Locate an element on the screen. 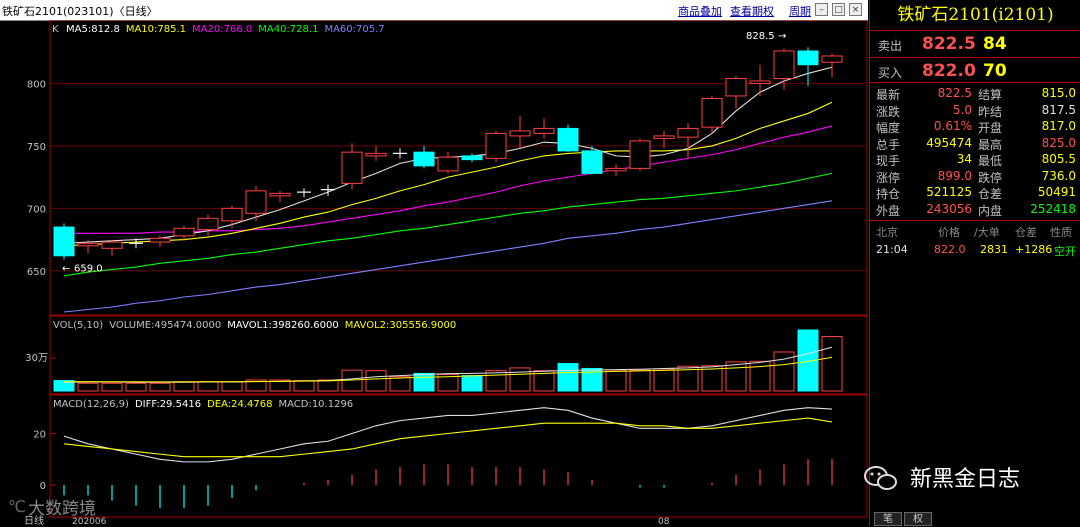  legend-item: MA60:705.7 is located at coordinates (354, 29).